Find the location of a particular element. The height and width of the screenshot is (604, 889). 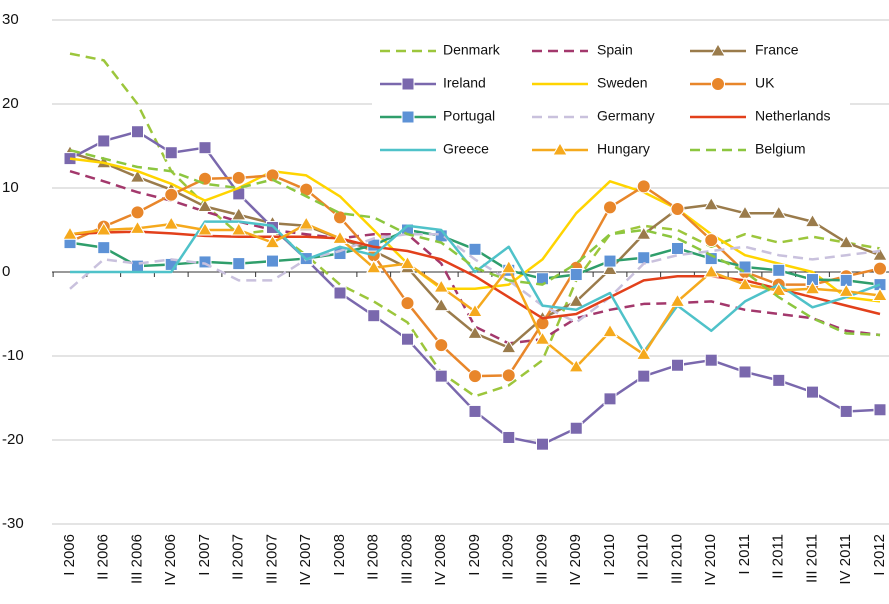

x-tick-label: I 2007 is located at coordinates (204, 555).